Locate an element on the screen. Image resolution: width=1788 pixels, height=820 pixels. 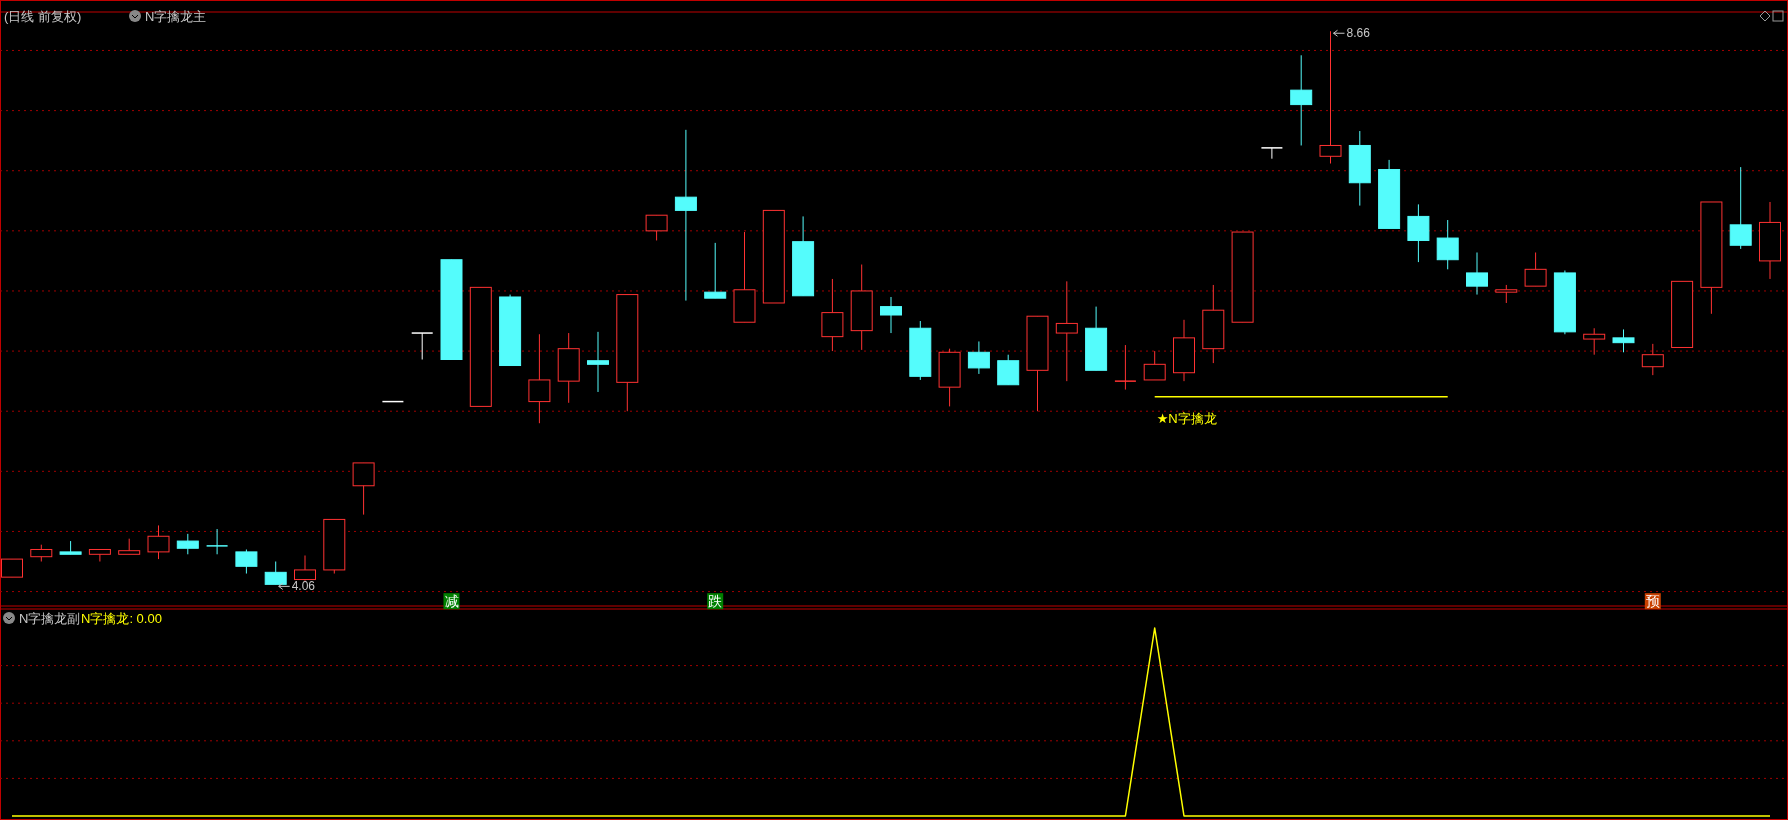
data-label: 跌 is located at coordinates (715, 601).